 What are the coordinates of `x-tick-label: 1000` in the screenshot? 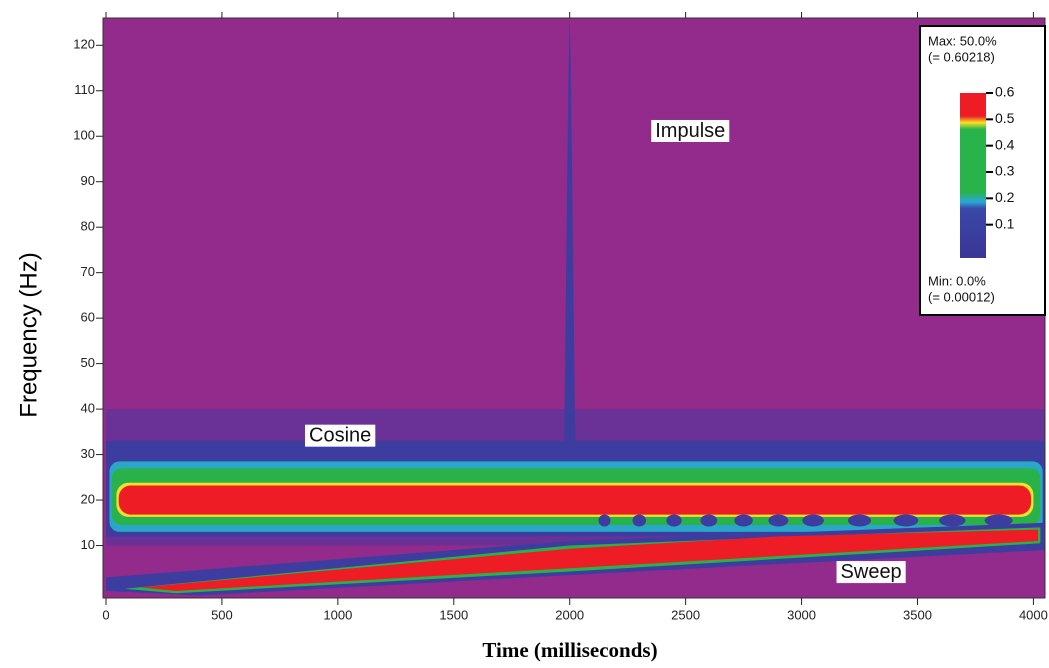 It's located at (337, 614).